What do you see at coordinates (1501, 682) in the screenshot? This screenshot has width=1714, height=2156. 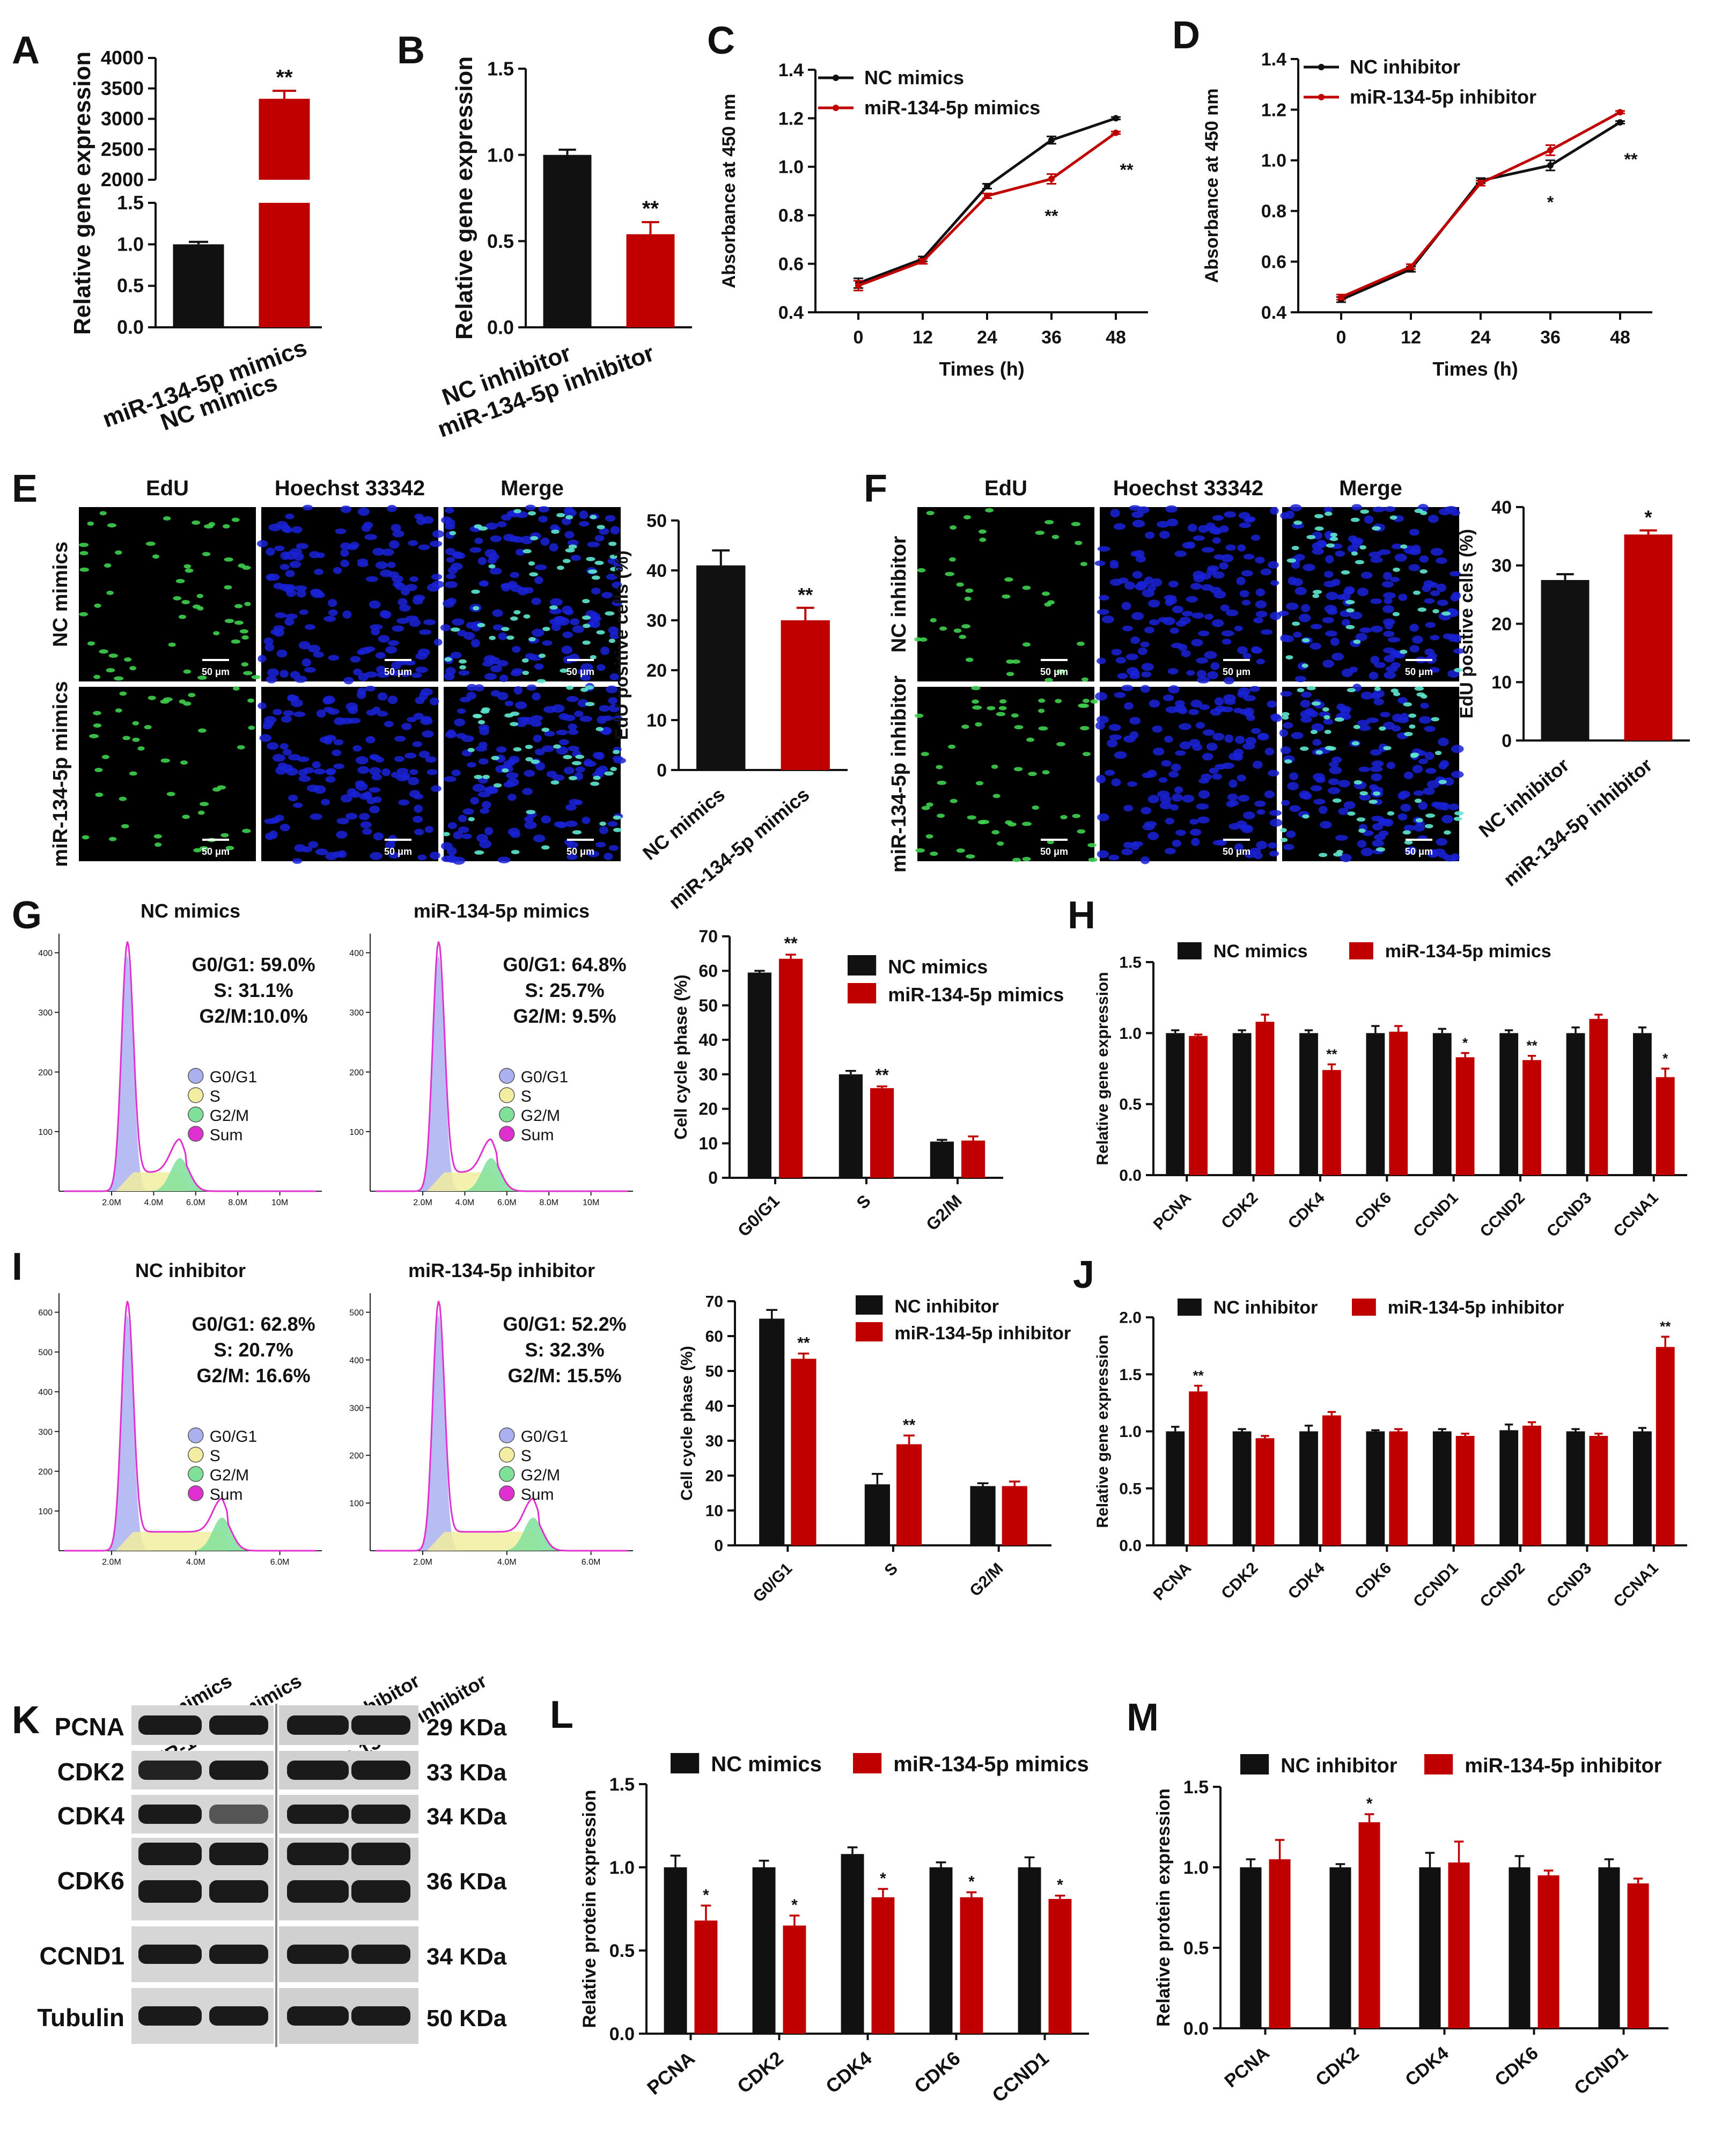 I see `y-tick-label: 10` at bounding box center [1501, 682].